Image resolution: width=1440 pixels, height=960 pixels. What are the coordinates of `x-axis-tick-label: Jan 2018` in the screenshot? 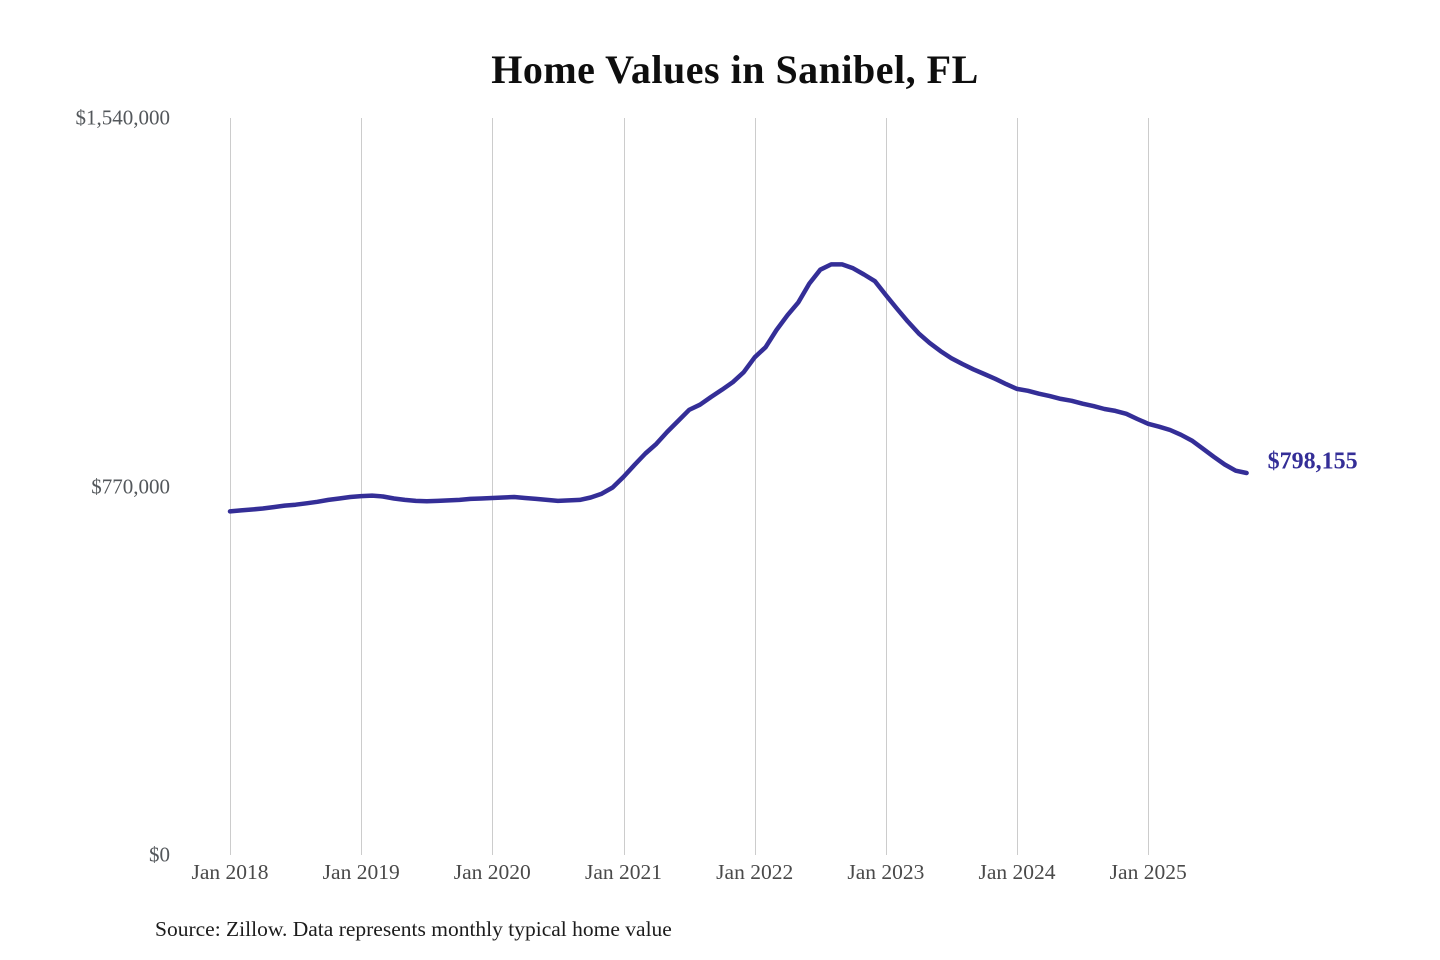 It's located at (230, 872).